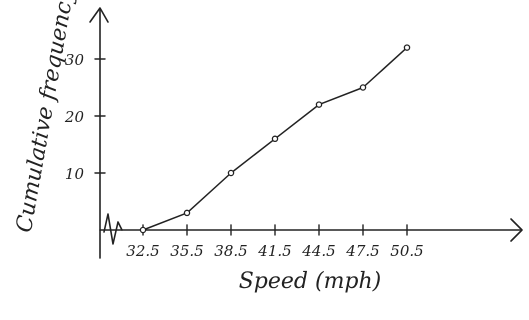 The image size is (529, 320). Describe the element at coordinates (142, 251) in the screenshot. I see `x-tick-label: 32.5` at that location.